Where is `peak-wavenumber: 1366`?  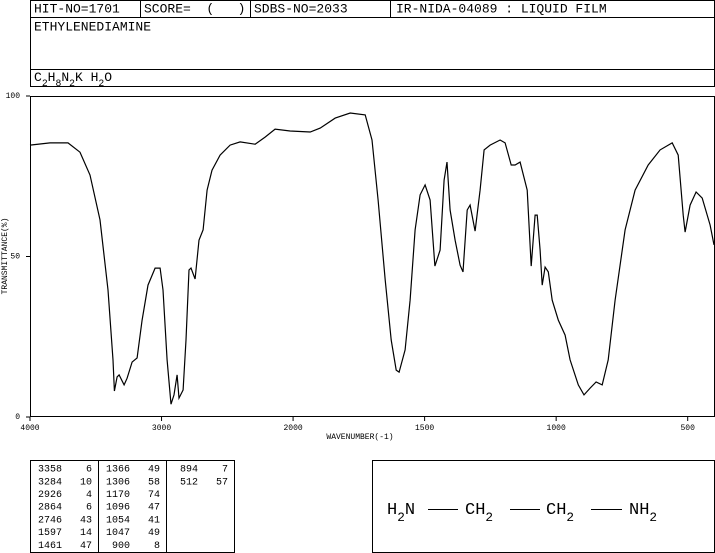
peak-wavenumber: 1366 is located at coordinates (118, 470).